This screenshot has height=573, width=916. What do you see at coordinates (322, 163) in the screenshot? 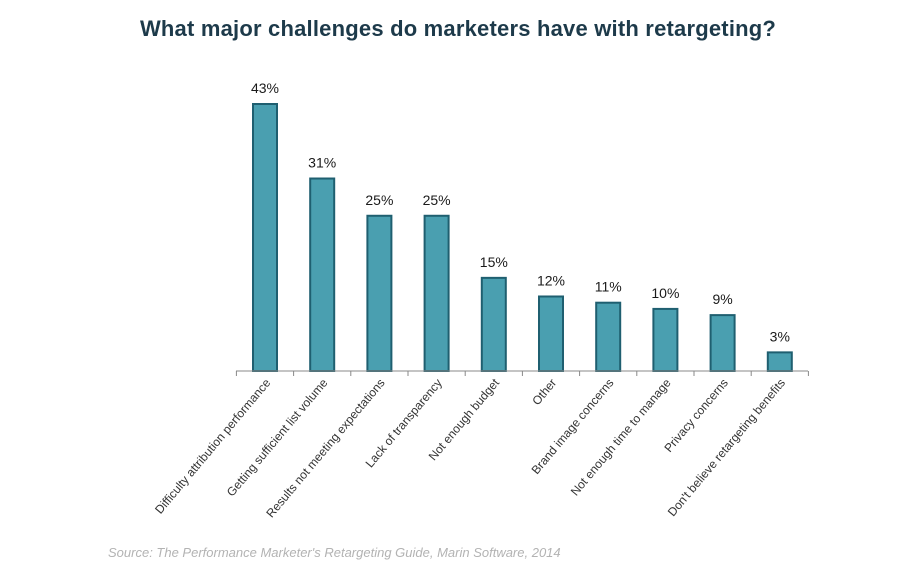
I see `data-label: 31%` at bounding box center [322, 163].